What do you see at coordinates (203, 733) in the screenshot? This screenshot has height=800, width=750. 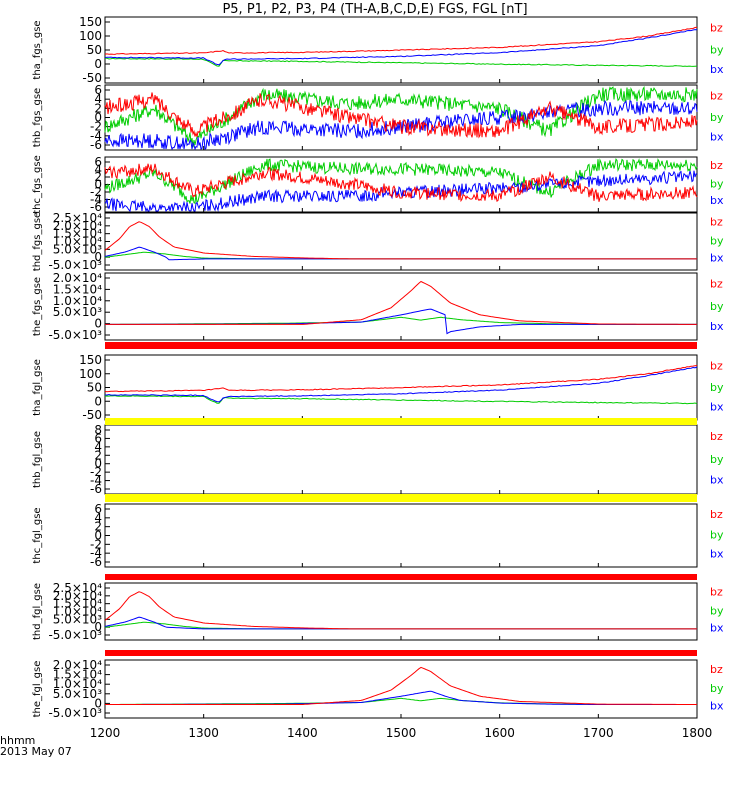 I see `x-tick-label: 1300` at bounding box center [203, 733].